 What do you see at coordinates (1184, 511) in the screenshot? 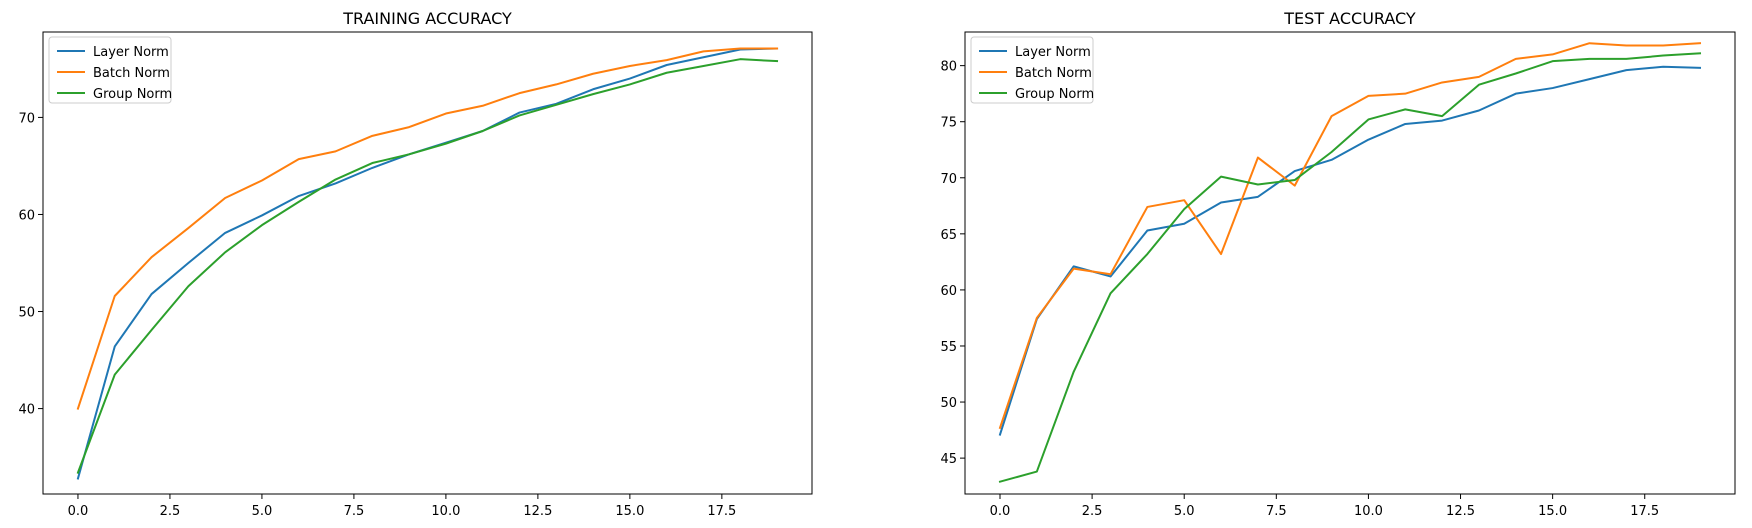
I see `test-x-tick-label: 5.0` at bounding box center [1184, 511].